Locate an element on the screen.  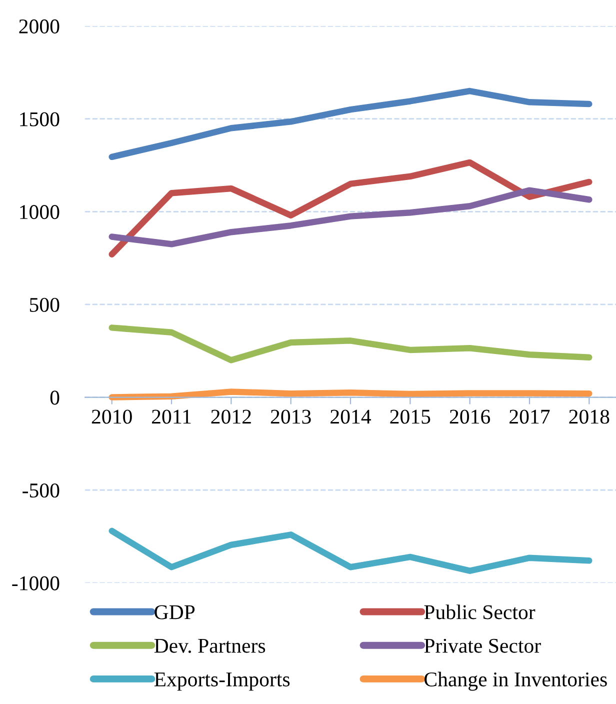
x-tick-label: 2018 is located at coordinates (589, 417).